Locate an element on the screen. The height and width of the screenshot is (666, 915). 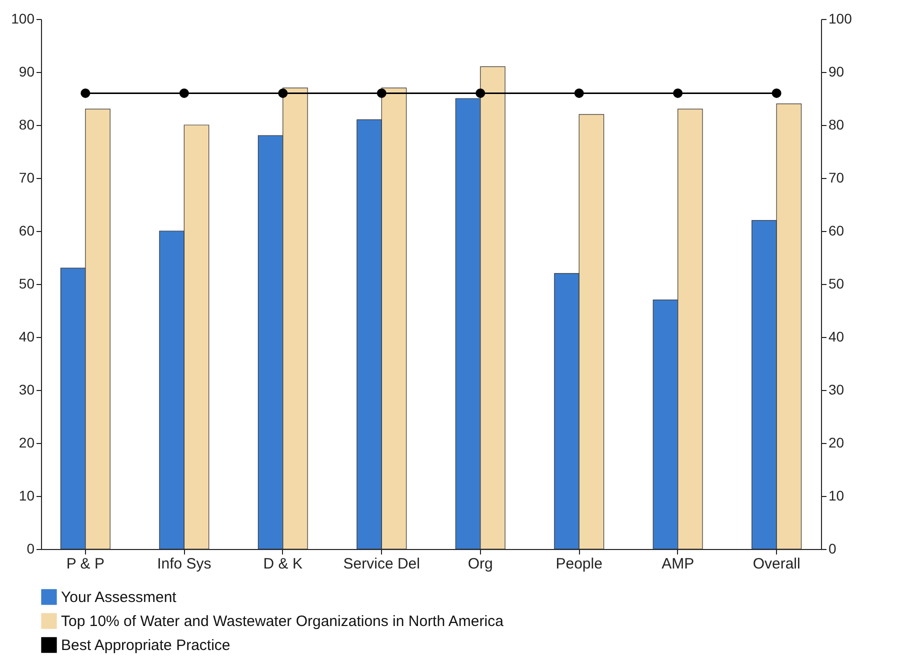
y-tick-label: 80 is located at coordinates (26, 124).